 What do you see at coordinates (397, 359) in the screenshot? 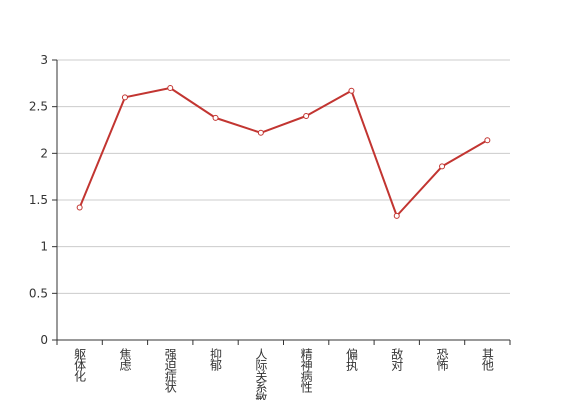
I see `x-tick-label: 敌对` at bounding box center [397, 359].